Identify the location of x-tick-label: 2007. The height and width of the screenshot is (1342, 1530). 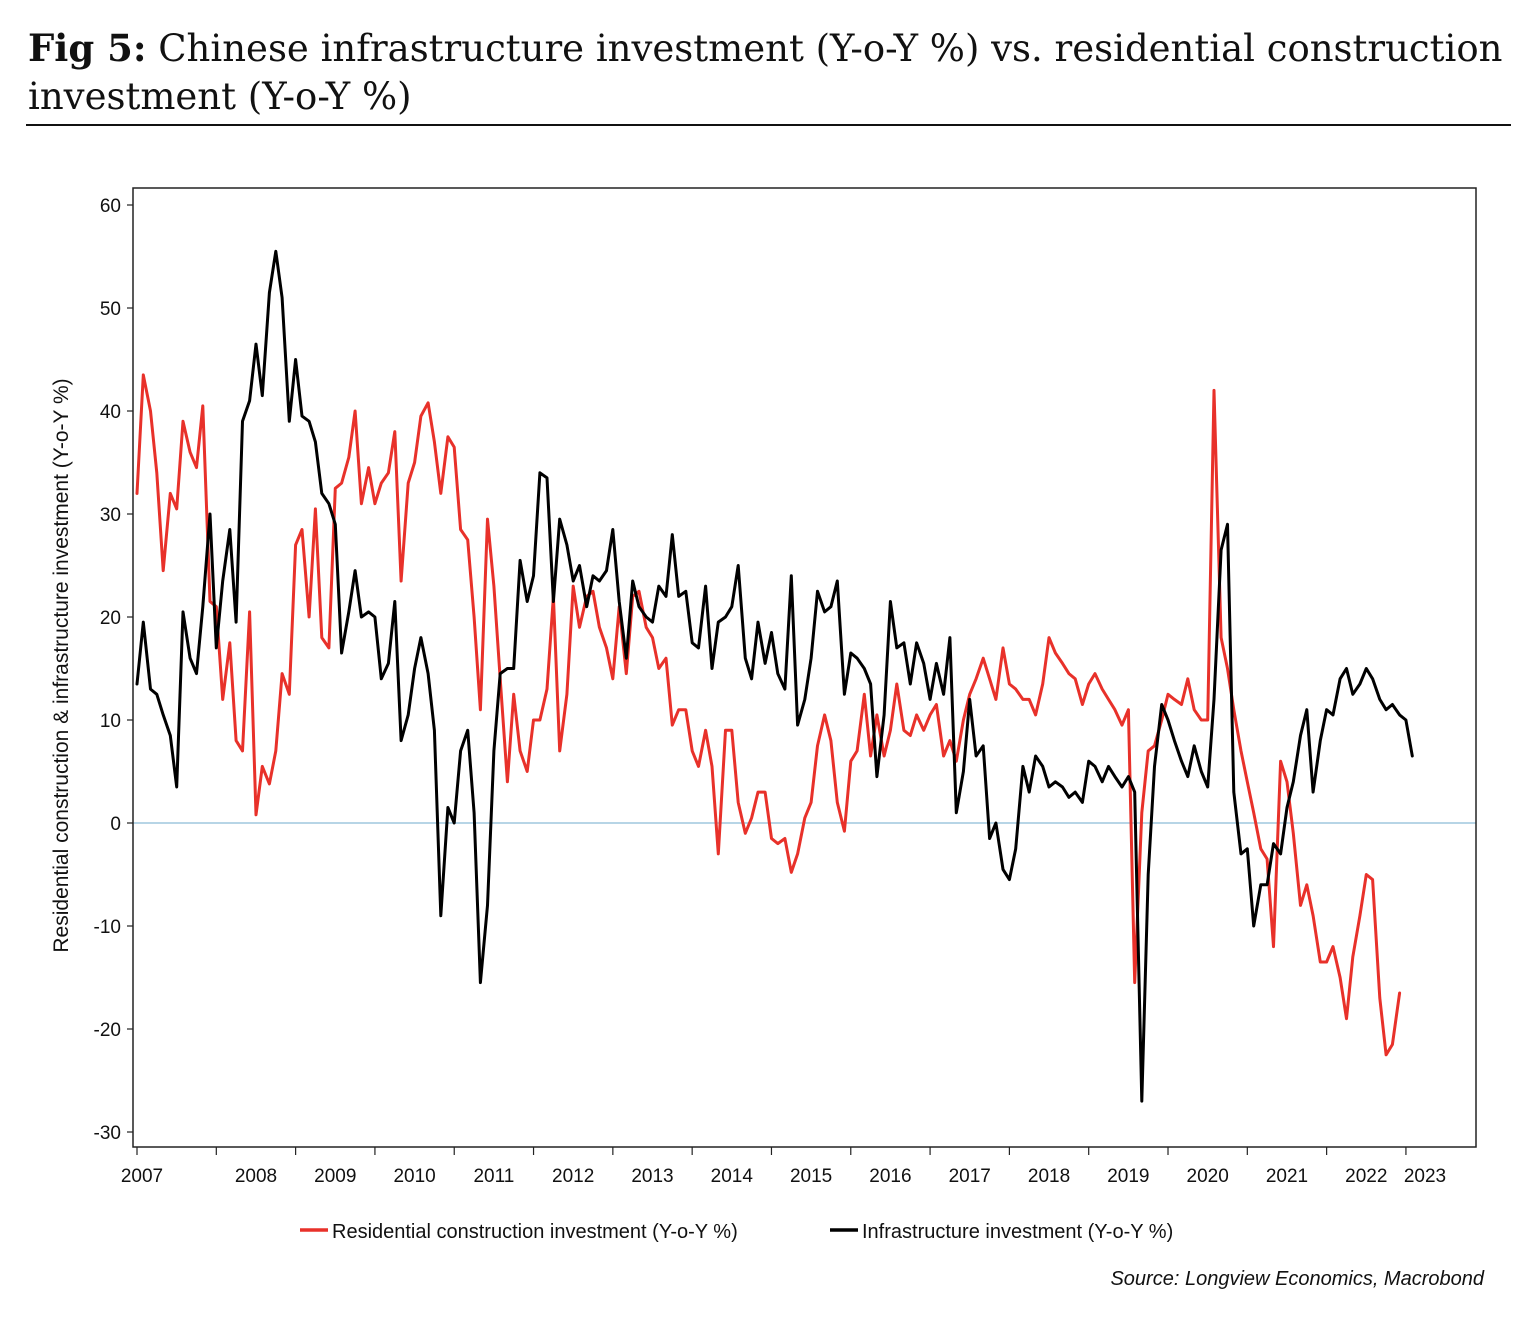
(142, 1176).